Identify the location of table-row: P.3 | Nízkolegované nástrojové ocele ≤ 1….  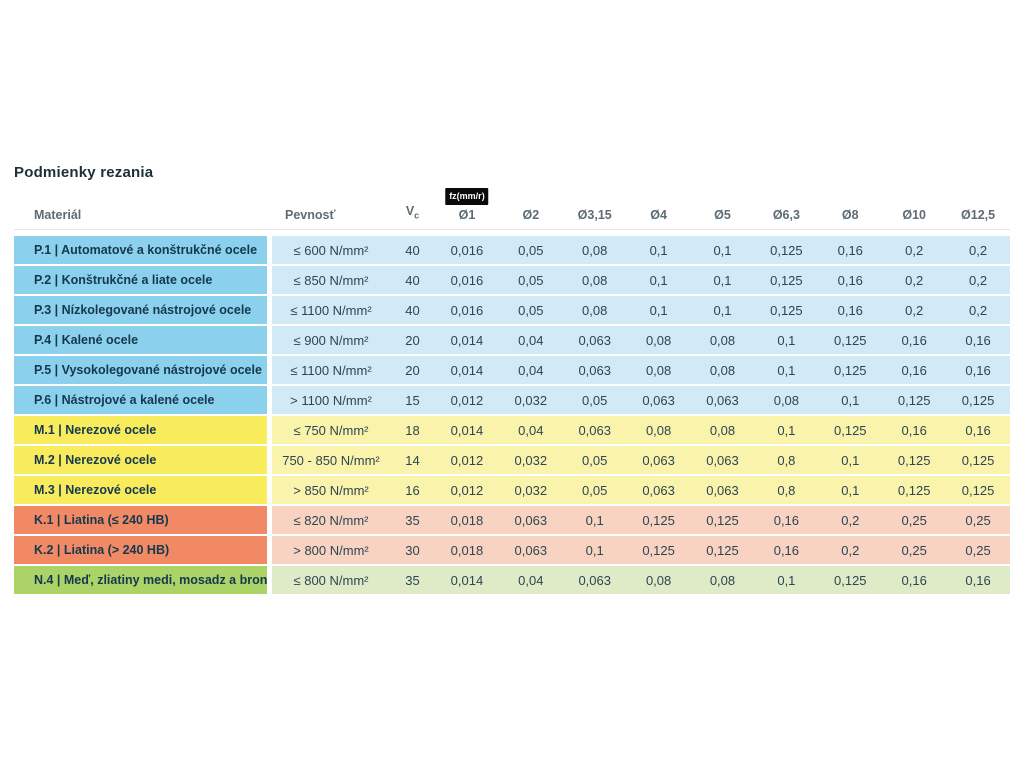
(512, 310).